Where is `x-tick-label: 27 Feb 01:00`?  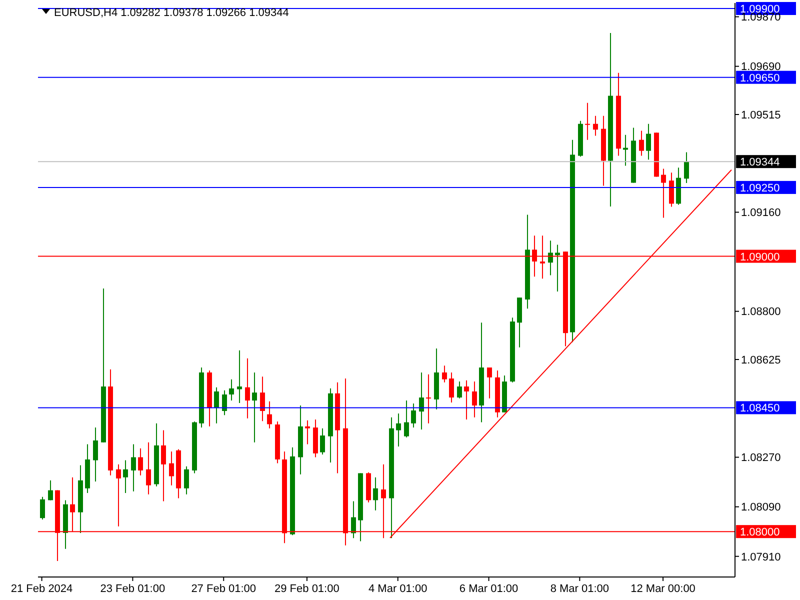 x-tick-label: 27 Feb 01:00 is located at coordinates (223, 589).